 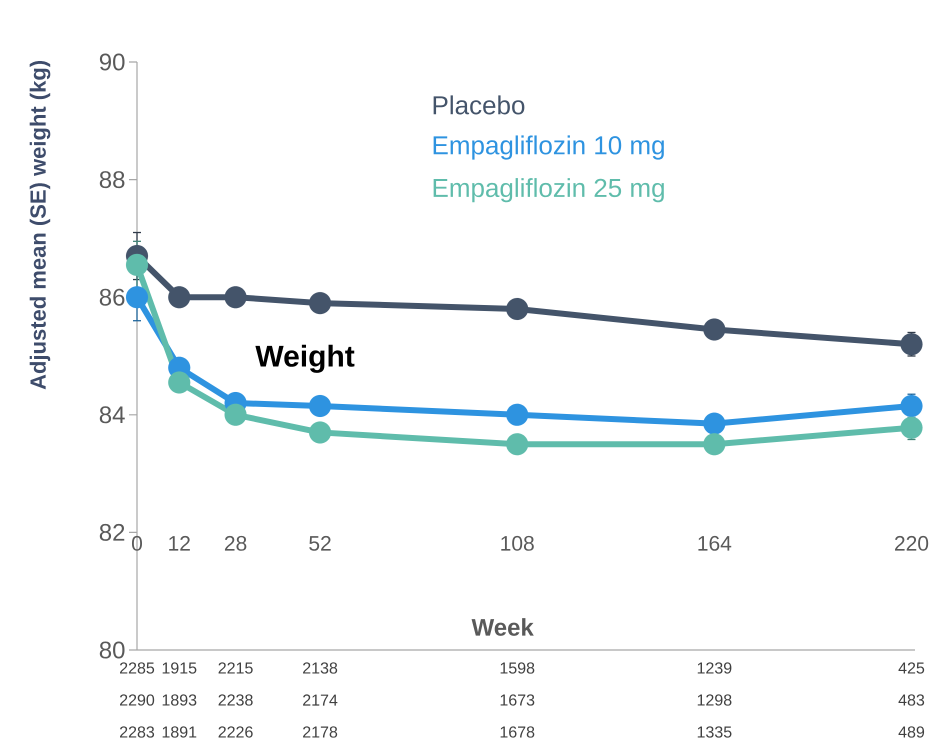 I want to click on text: 1673, so click(x=517, y=700).